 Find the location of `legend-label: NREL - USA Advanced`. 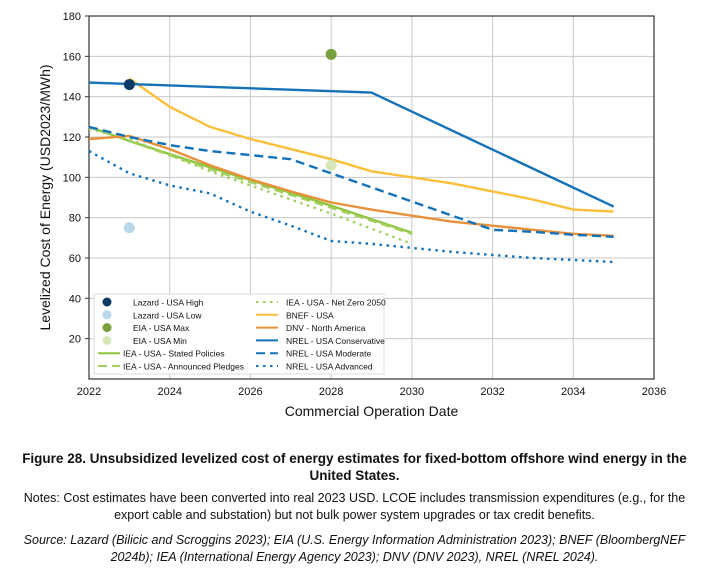

legend-label: NREL - USA Advanced is located at coordinates (329, 367).